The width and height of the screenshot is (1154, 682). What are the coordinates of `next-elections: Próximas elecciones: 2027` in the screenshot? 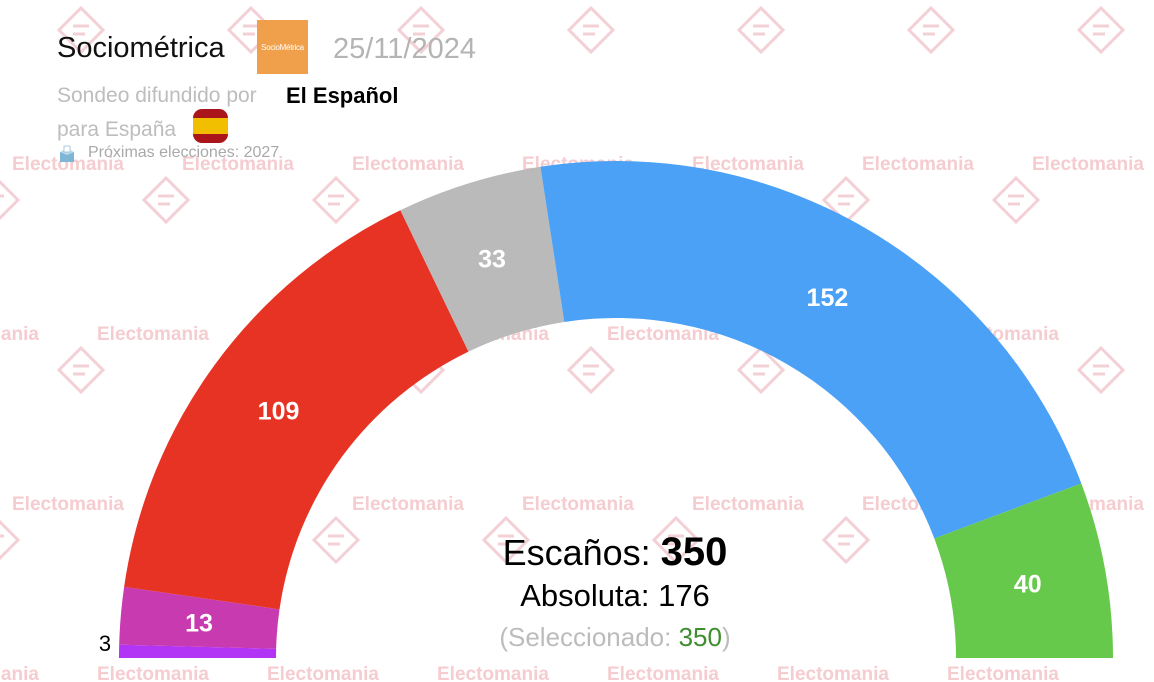 It's located at (184, 152).